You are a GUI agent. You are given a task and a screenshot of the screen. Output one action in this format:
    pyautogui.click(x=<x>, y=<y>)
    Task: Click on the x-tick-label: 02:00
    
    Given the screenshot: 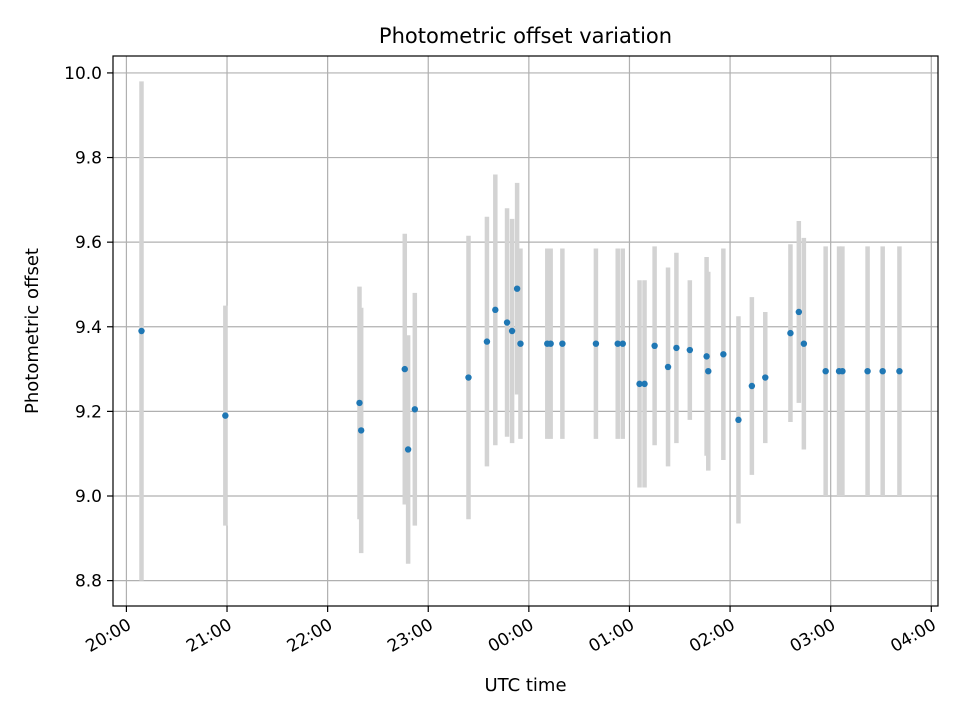 What is the action you would take?
    pyautogui.click(x=712, y=636)
    